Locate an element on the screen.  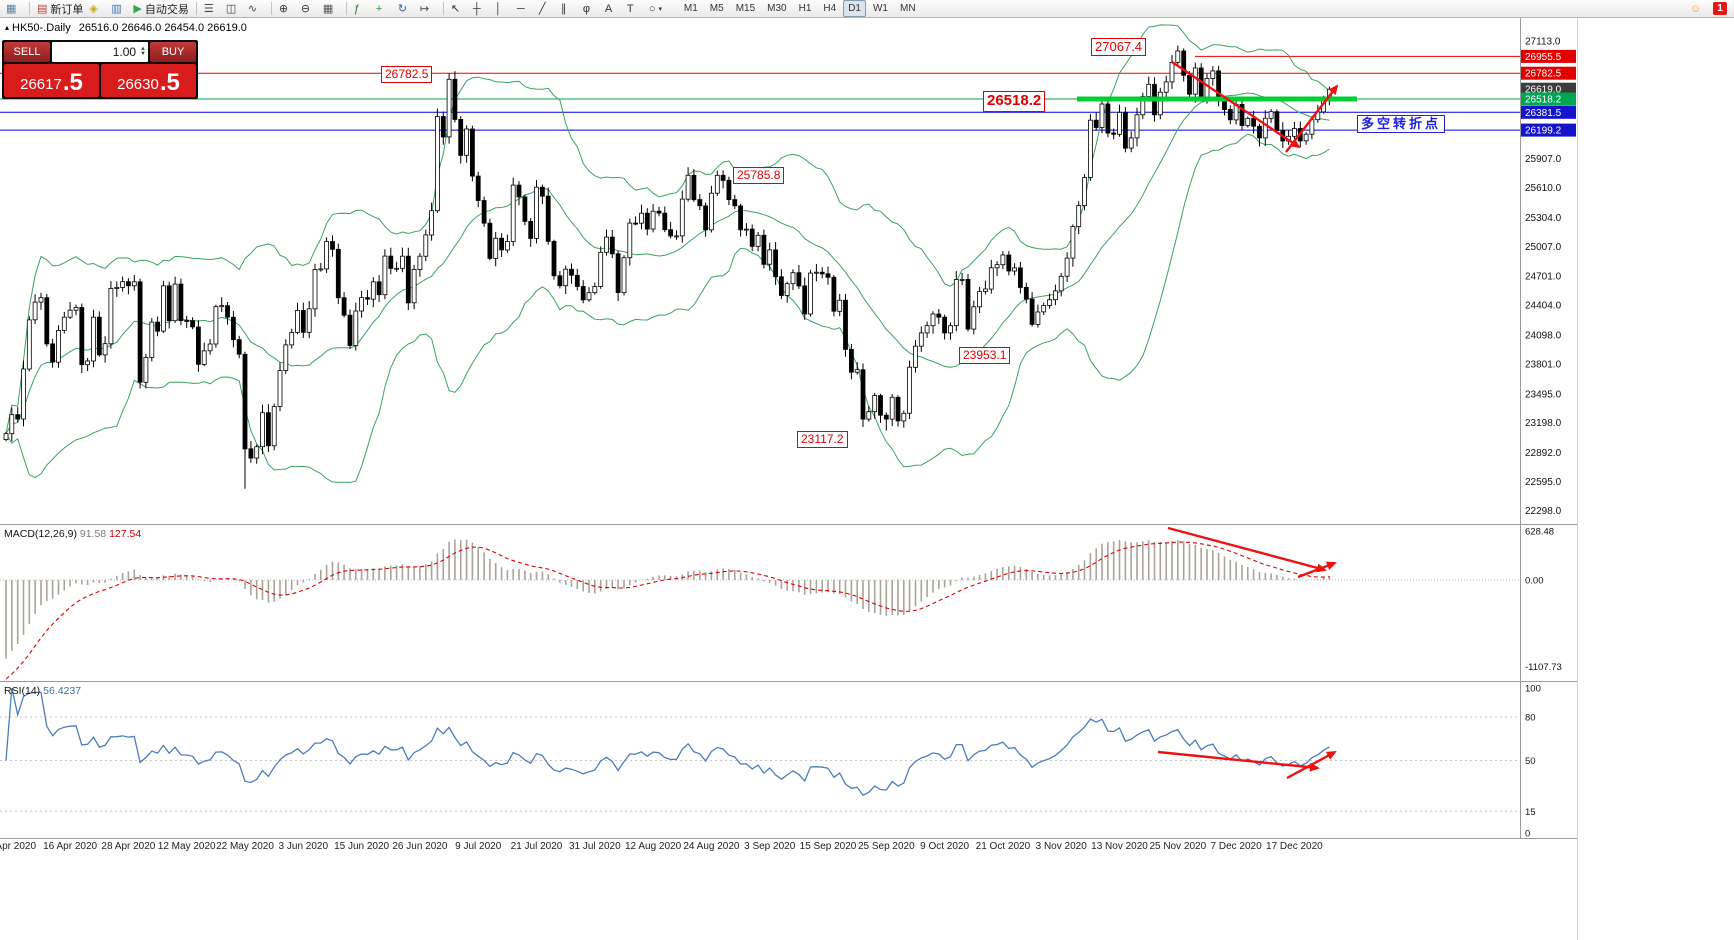
svg-text: 23495.0 is located at coordinates (1543, 394).